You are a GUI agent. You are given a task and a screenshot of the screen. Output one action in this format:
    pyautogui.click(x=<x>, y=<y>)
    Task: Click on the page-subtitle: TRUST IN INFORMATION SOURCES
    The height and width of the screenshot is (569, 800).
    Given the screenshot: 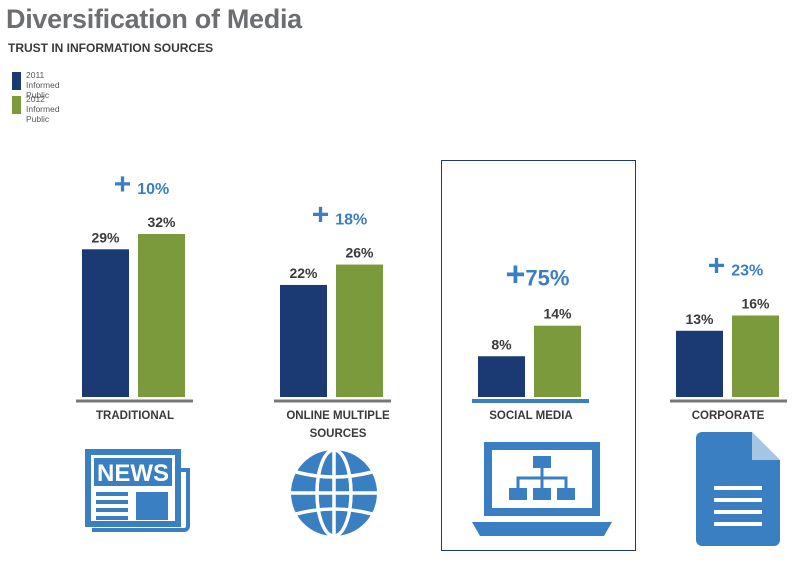 What is the action you would take?
    pyautogui.click(x=111, y=48)
    